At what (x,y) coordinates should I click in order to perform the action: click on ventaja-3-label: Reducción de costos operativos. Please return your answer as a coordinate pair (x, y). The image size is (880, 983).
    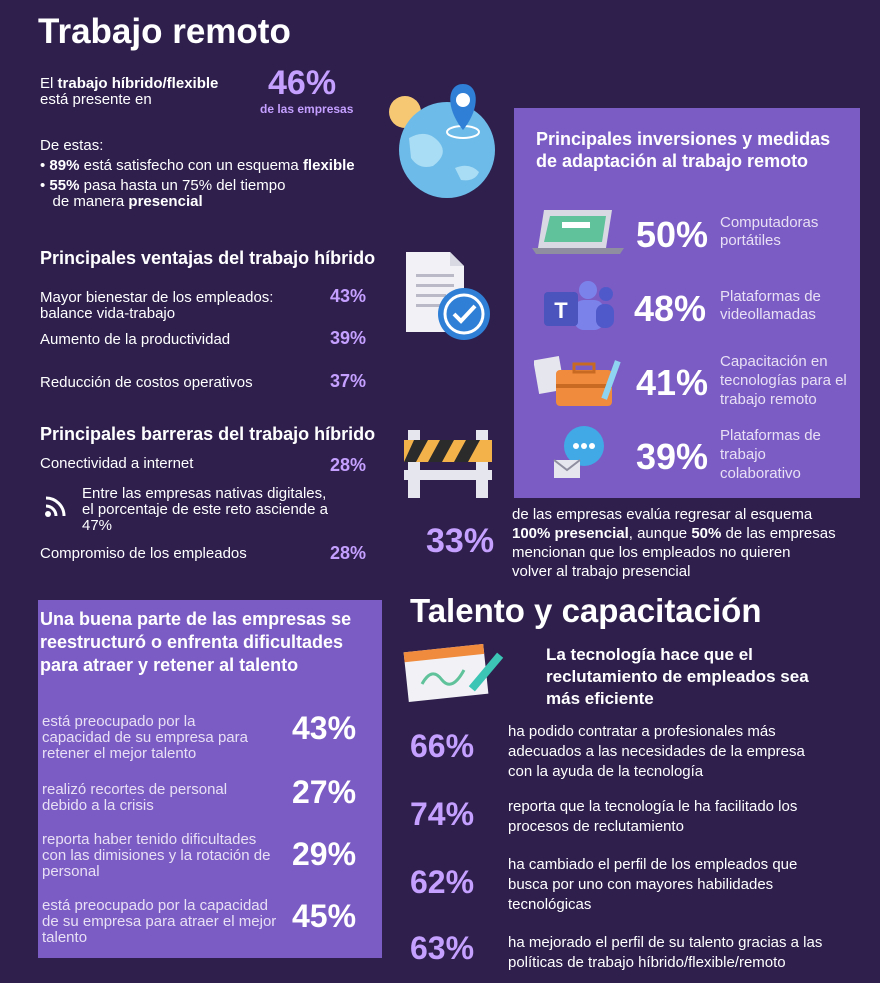
    Looking at the image, I should click on (146, 382).